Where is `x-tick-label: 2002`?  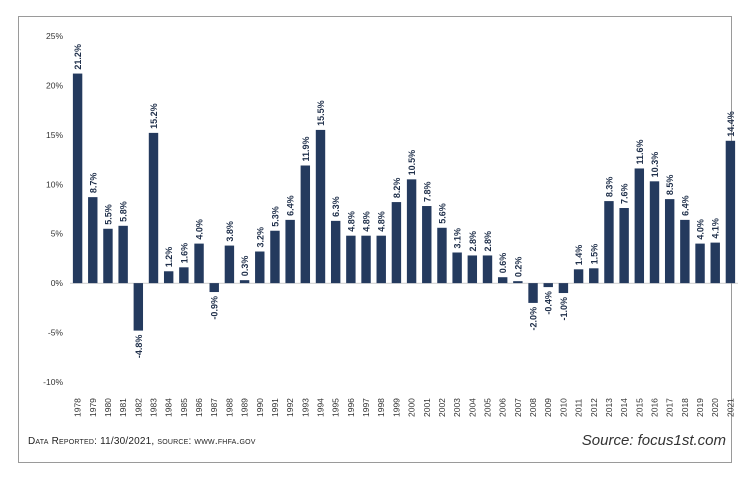 x-tick-label: 2002 is located at coordinates (442, 407).